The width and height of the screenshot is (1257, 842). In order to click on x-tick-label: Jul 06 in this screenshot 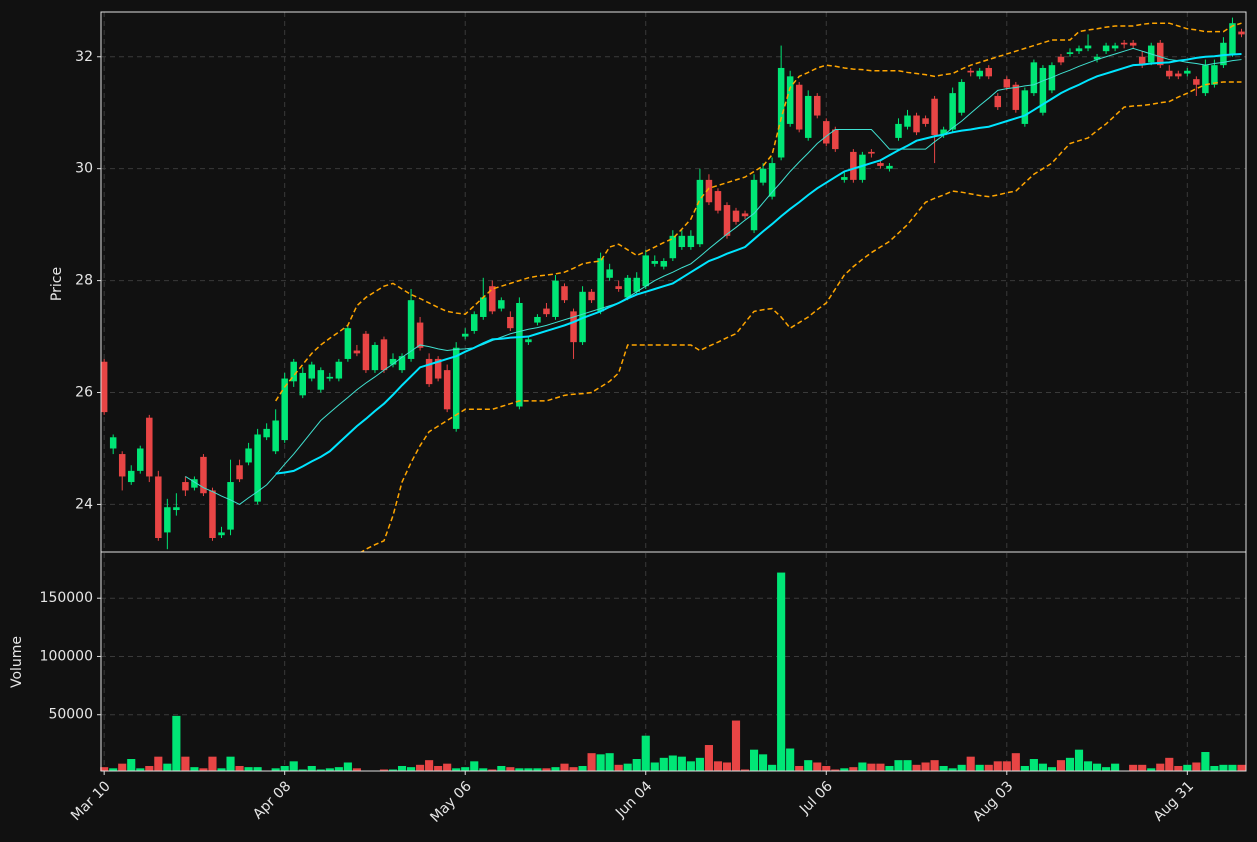, I will do `click(816, 798)`.